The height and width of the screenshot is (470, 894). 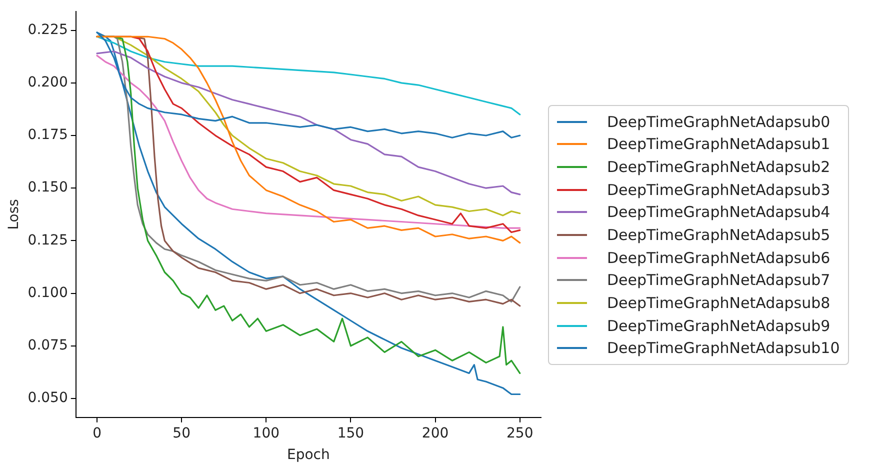 What do you see at coordinates (48, 240) in the screenshot?
I see `y-tick-label: 0.125` at bounding box center [48, 240].